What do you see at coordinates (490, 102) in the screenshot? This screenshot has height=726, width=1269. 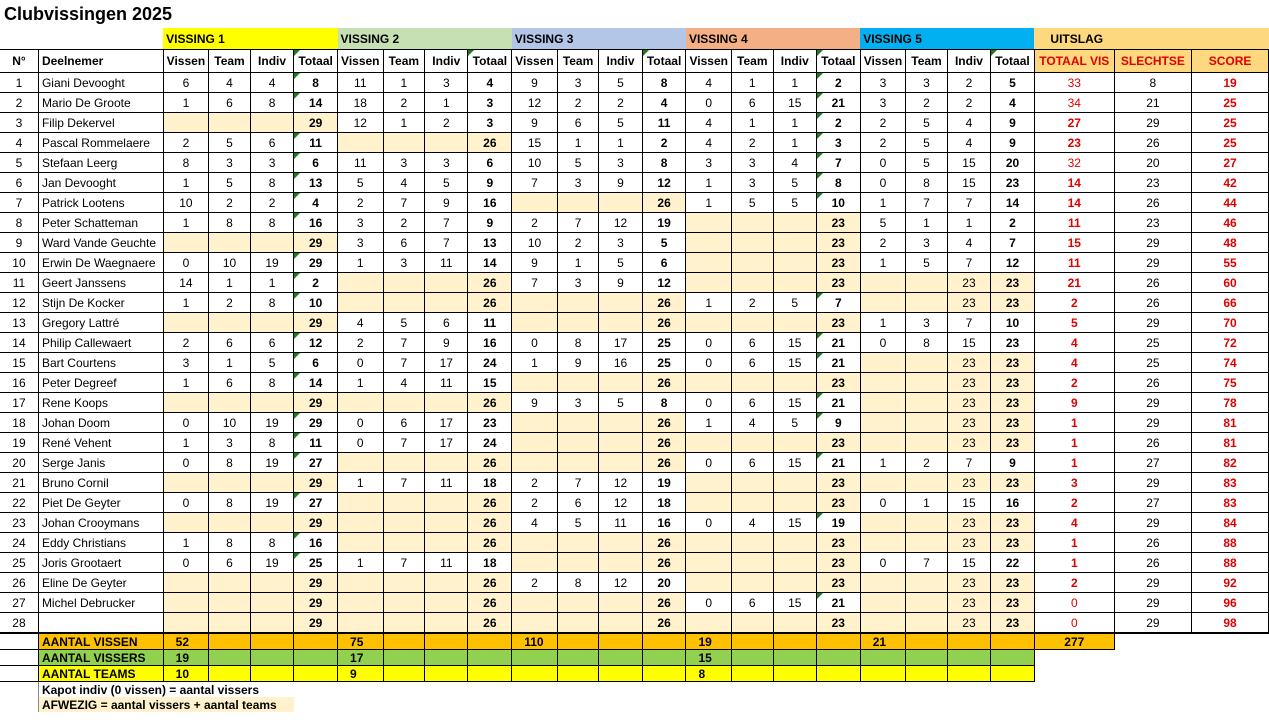 I see `totaal-cell: 3` at bounding box center [490, 102].